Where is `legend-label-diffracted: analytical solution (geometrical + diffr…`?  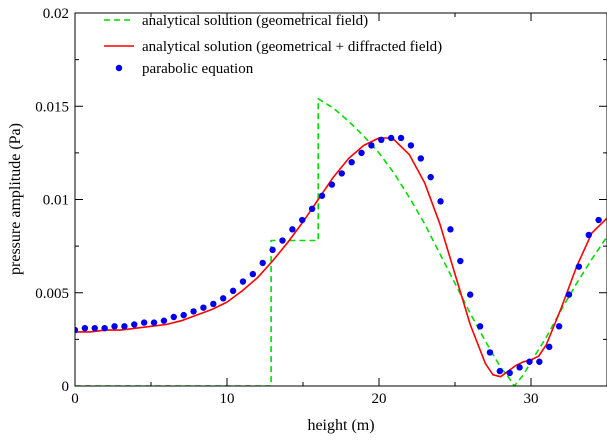 legend-label-diffracted: analytical solution (geometrical + diffr… is located at coordinates (292, 47).